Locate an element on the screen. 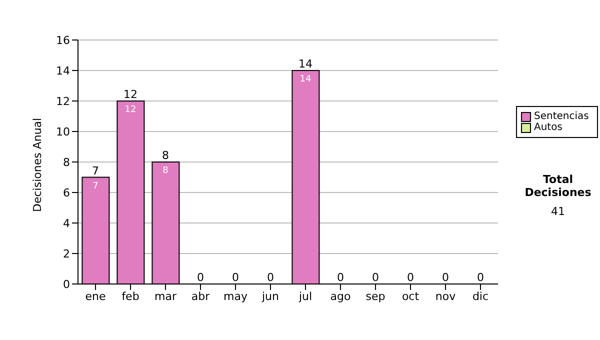 This screenshot has width=600, height=340. x-tick-label: jun is located at coordinates (270, 296).